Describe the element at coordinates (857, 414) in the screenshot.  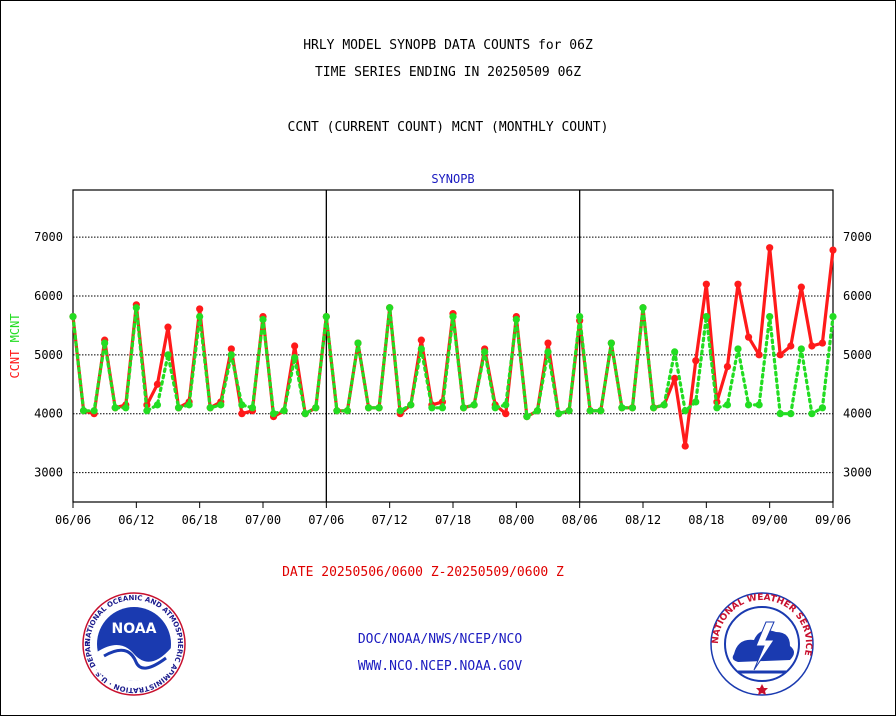
I see `y-tick-label-right: 4000` at that location.